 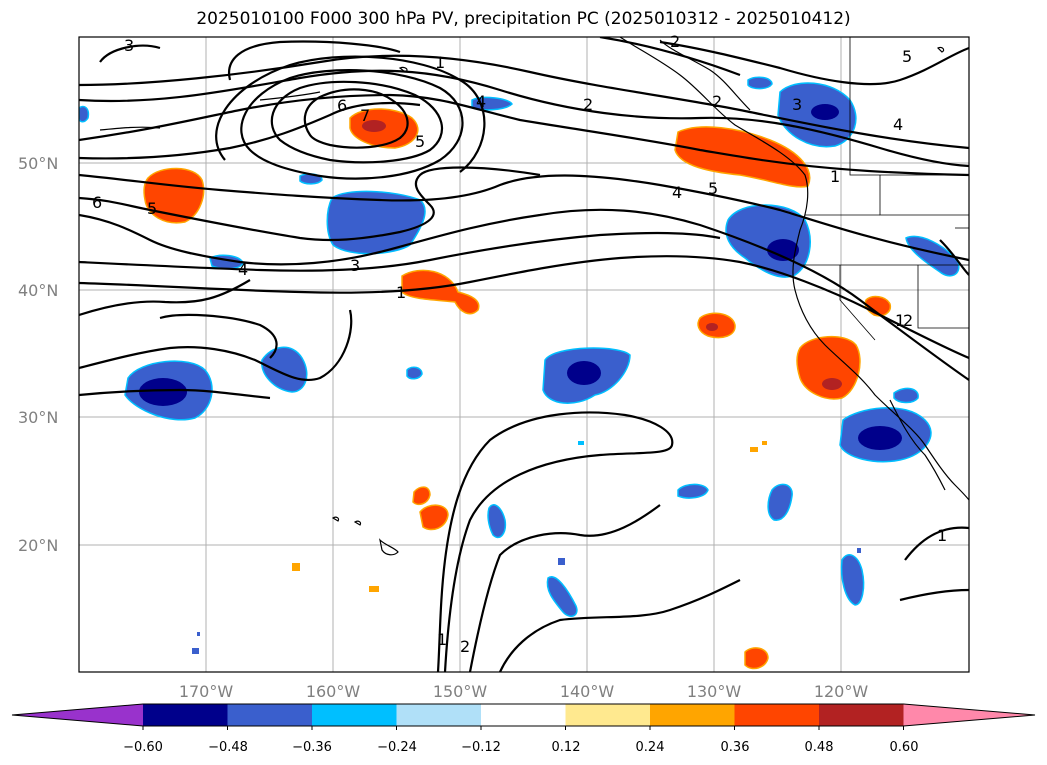 What do you see at coordinates (365, 115) in the screenshot?
I see `svg-text: 7` at bounding box center [365, 115].